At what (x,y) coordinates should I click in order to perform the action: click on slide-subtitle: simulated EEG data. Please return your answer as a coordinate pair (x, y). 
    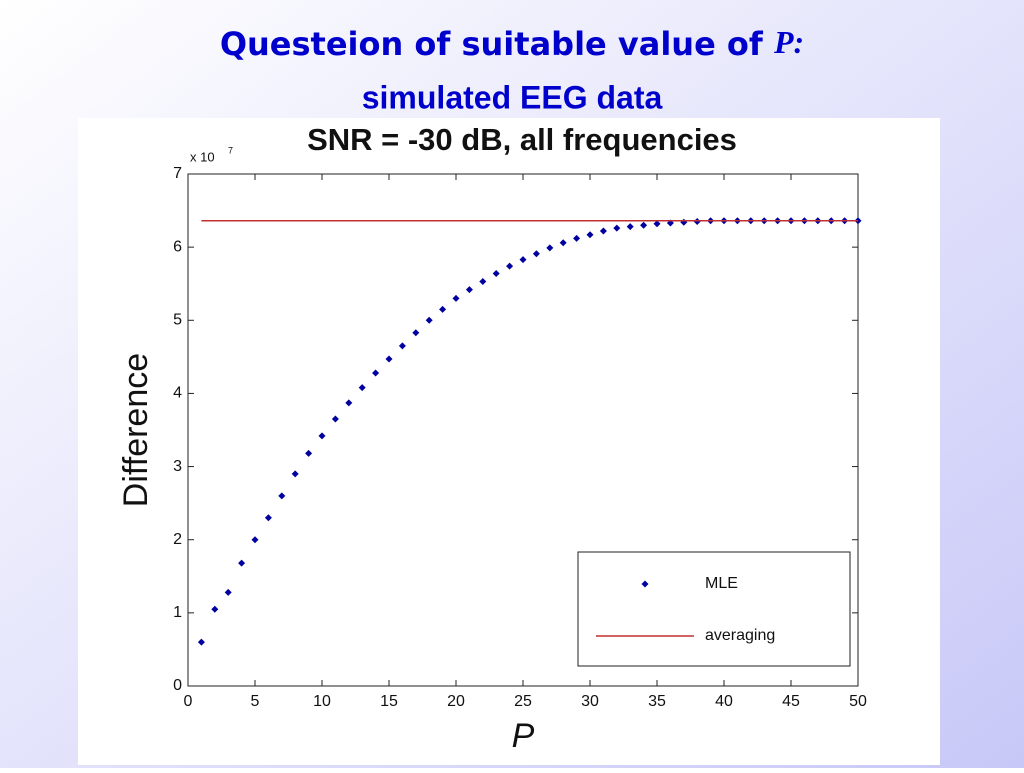
    Looking at the image, I should click on (512, 97).